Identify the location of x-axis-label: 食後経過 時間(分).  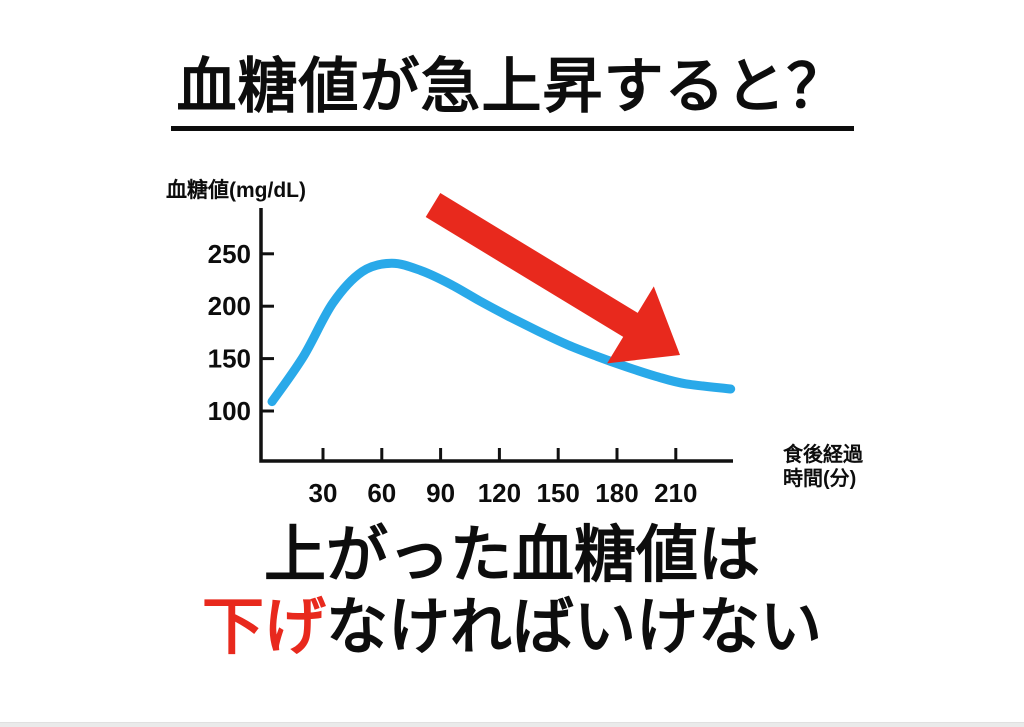
(823, 467).